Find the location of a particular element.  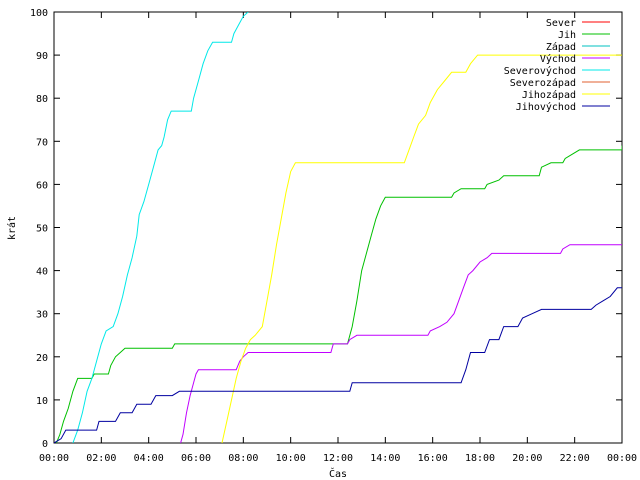

x-tick-label: 08:00 is located at coordinates (243, 458).